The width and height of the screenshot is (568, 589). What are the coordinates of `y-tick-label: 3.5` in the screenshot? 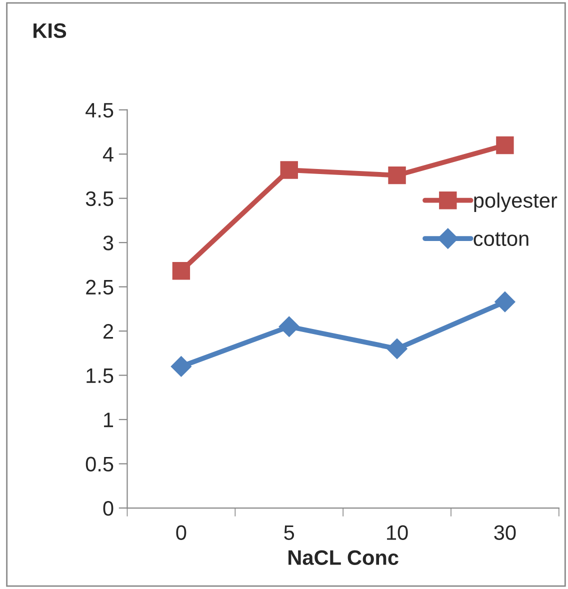 It's located at (100, 198).